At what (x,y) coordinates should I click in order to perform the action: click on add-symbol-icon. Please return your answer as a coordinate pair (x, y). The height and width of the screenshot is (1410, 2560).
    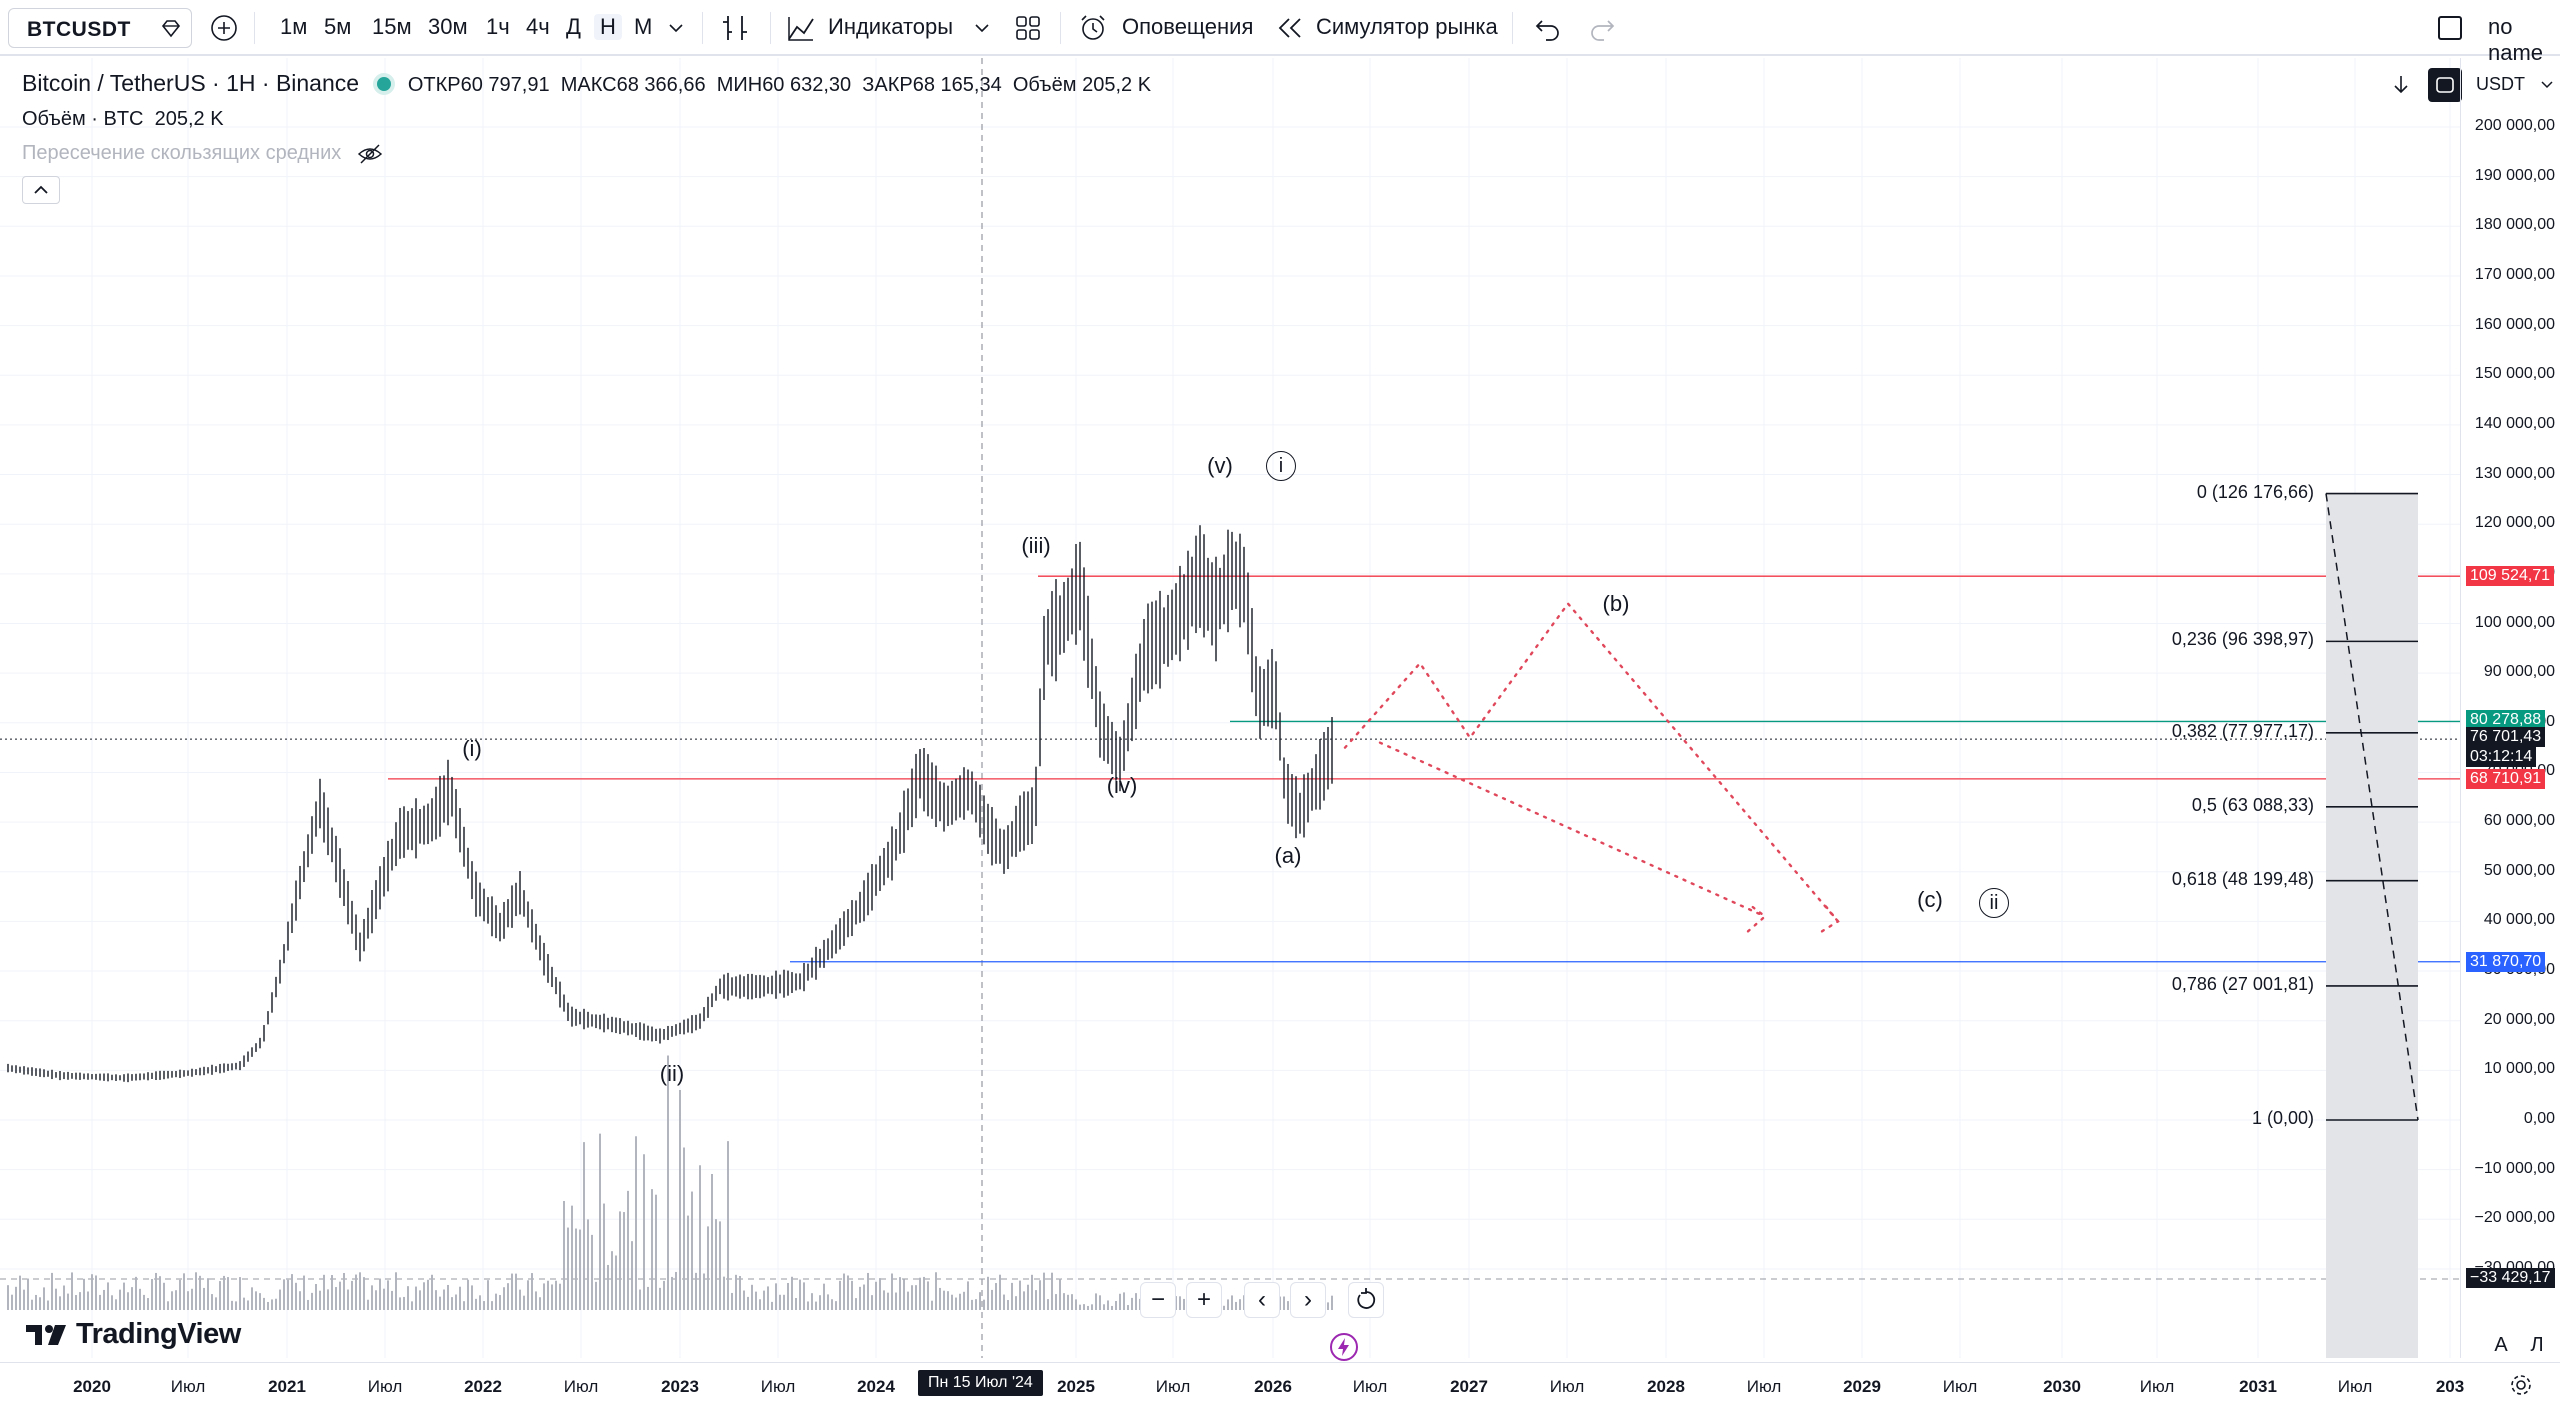
    Looking at the image, I should click on (224, 28).